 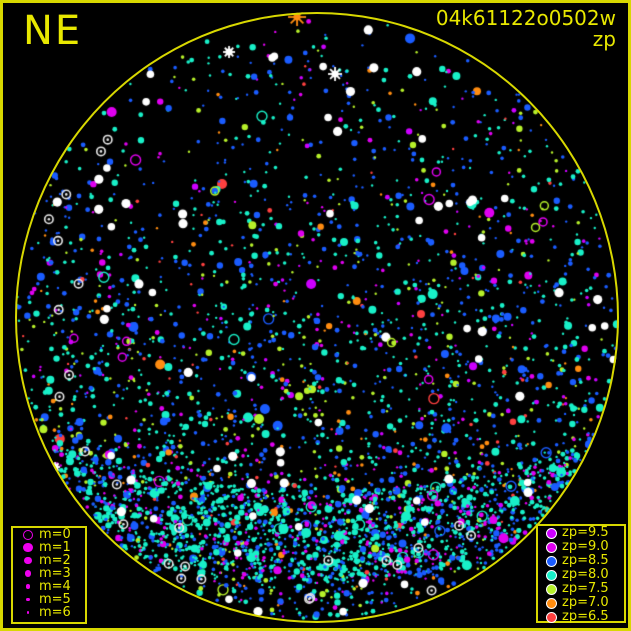 I want to click on zeropoint-legend-row: zp=7.5, so click(x=581, y=589).